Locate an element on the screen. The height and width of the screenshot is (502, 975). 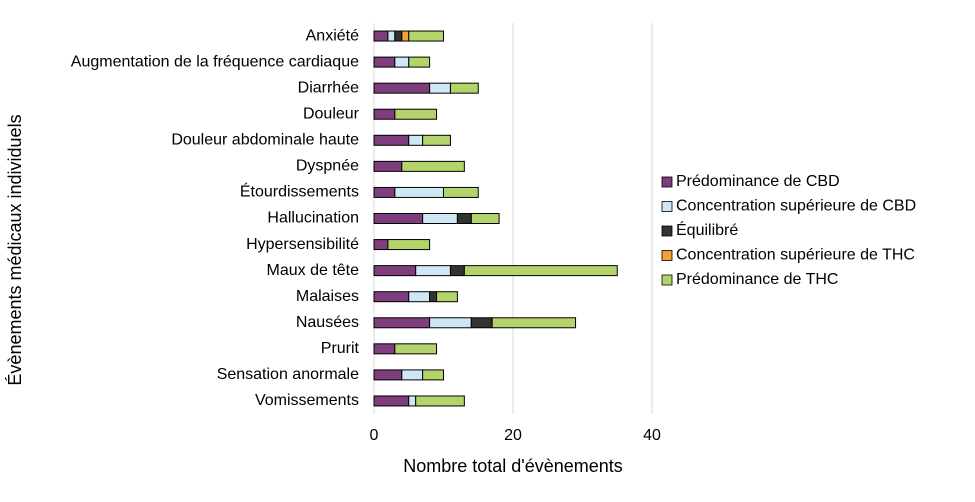
y-tick-label: Nausées is located at coordinates (327, 322).